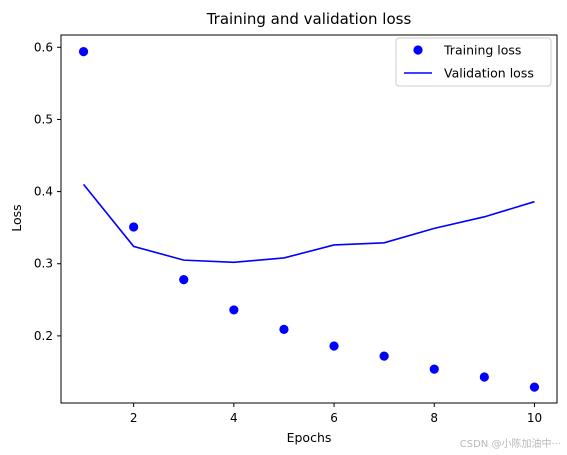 Image resolution: width=567 pixels, height=455 pixels. What do you see at coordinates (43, 336) in the screenshot?
I see `y-tick-label: 0.2` at bounding box center [43, 336].